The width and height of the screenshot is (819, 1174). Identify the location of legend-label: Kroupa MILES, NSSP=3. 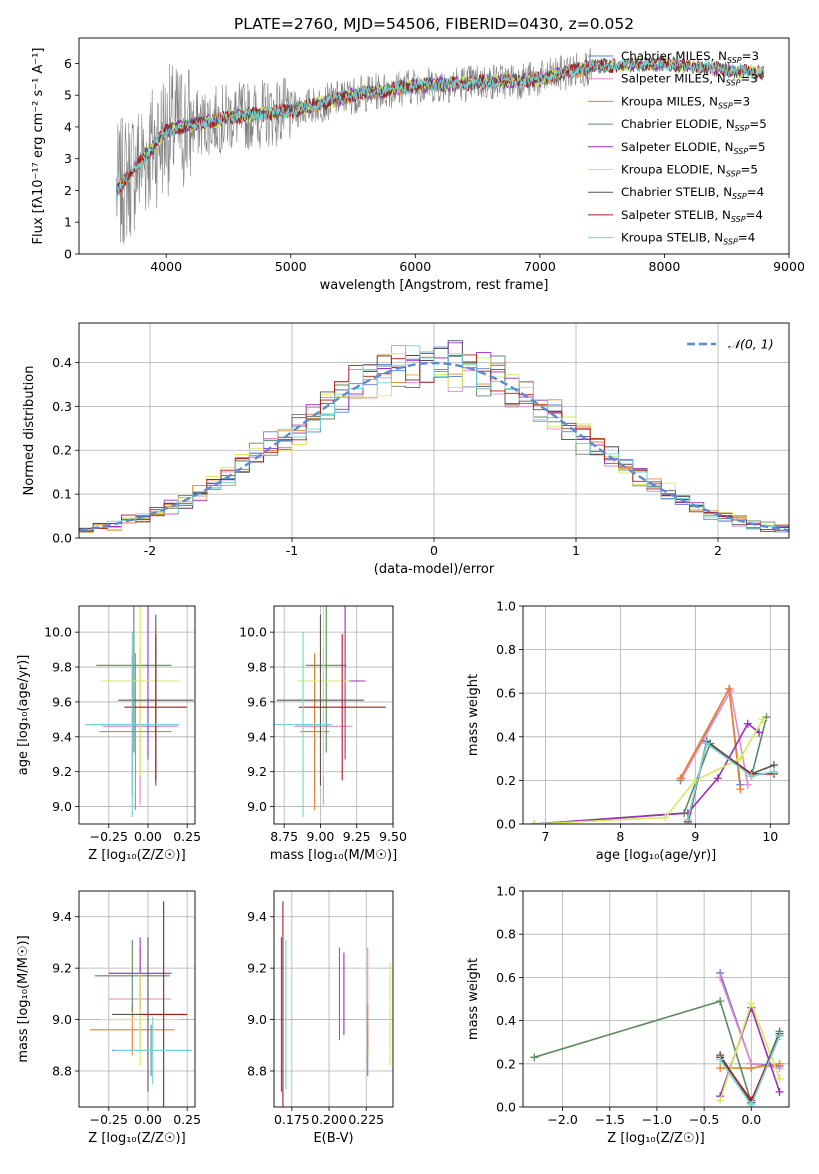
(685, 102).